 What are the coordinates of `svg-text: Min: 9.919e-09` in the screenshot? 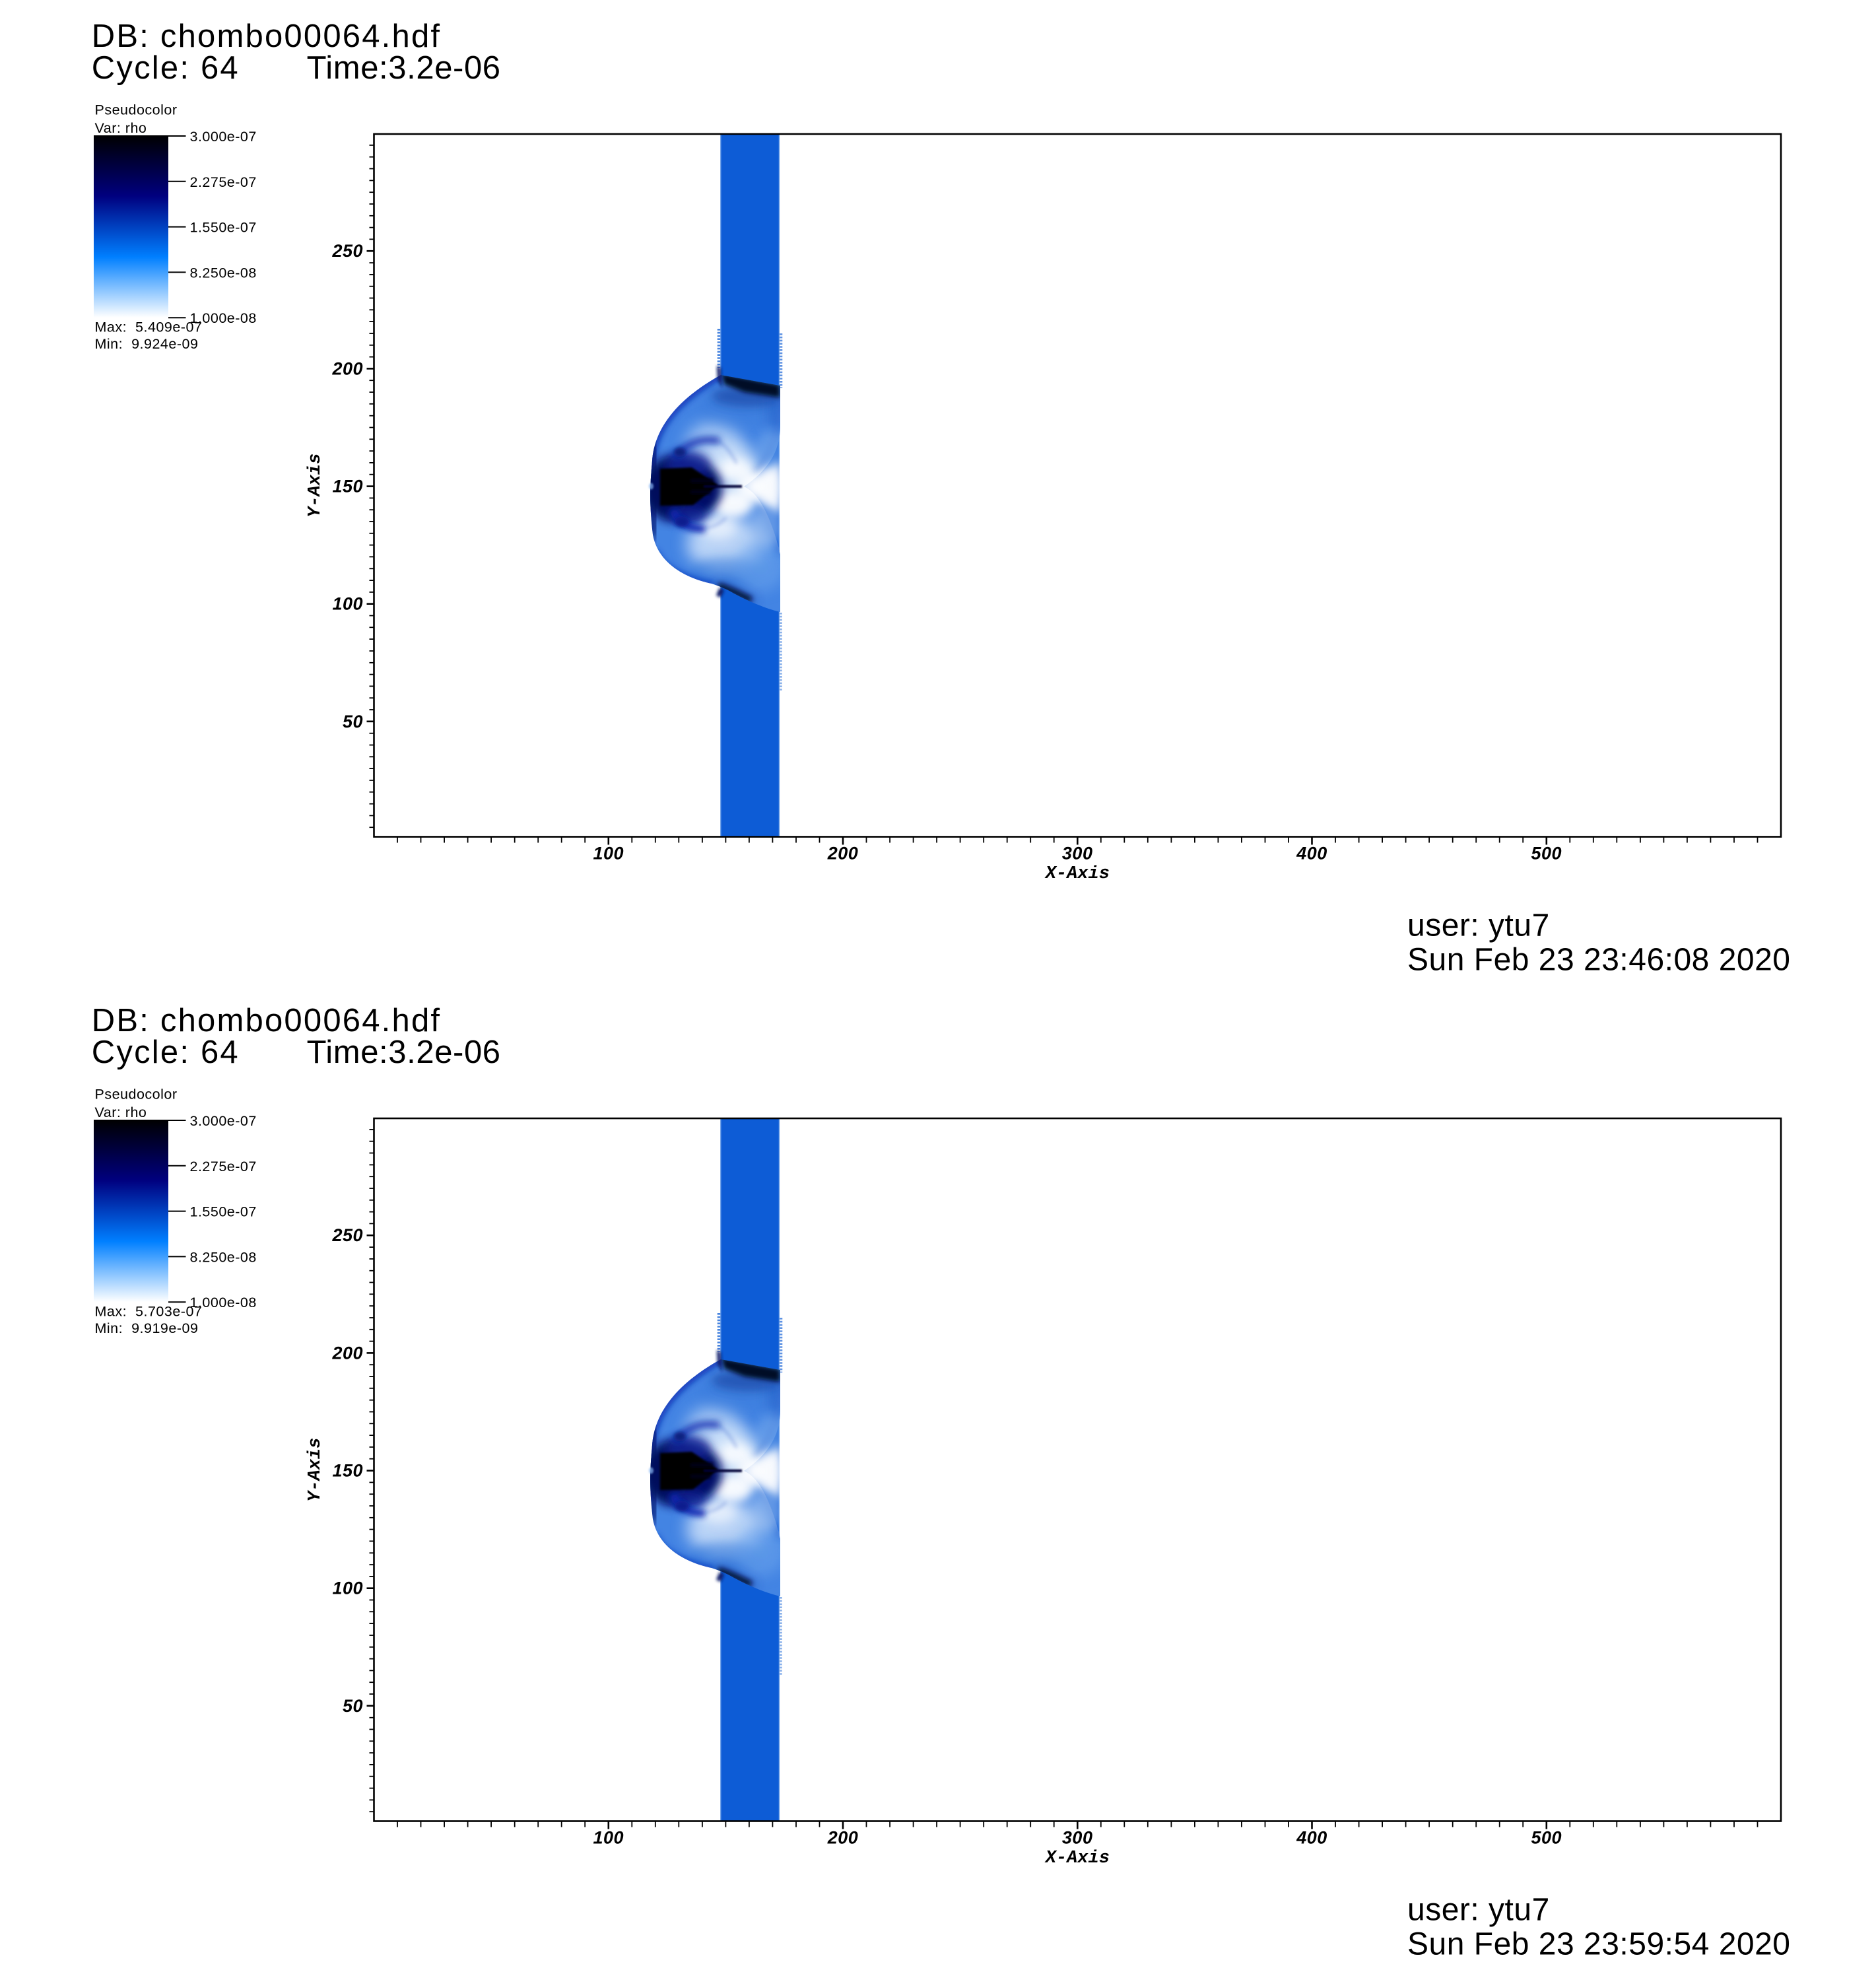 It's located at (147, 1328).